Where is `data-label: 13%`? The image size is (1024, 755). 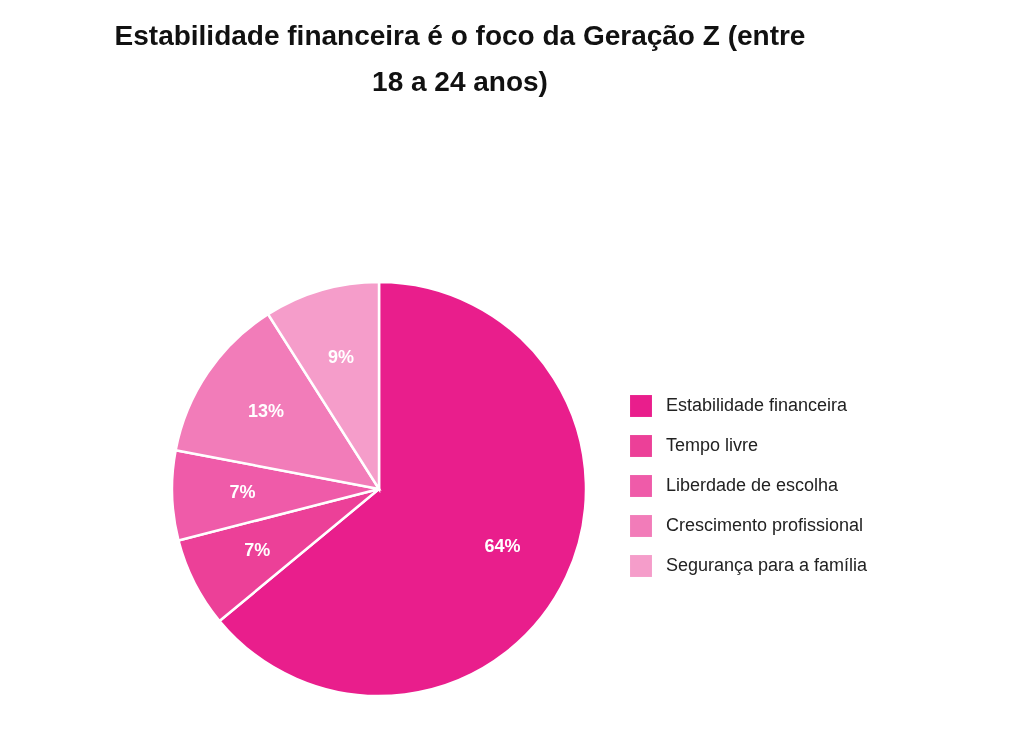 data-label: 13% is located at coordinates (266, 411).